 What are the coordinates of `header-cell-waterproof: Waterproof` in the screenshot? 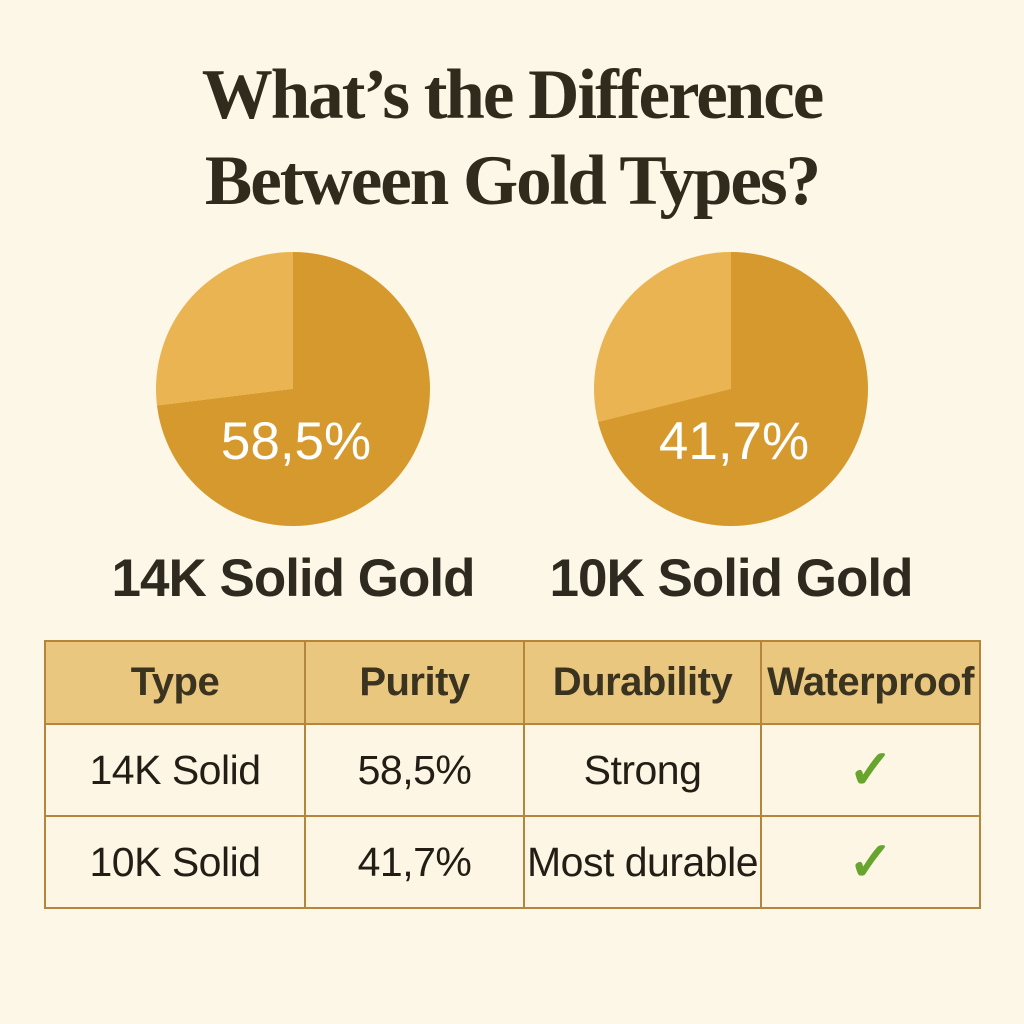 It's located at (870, 682).